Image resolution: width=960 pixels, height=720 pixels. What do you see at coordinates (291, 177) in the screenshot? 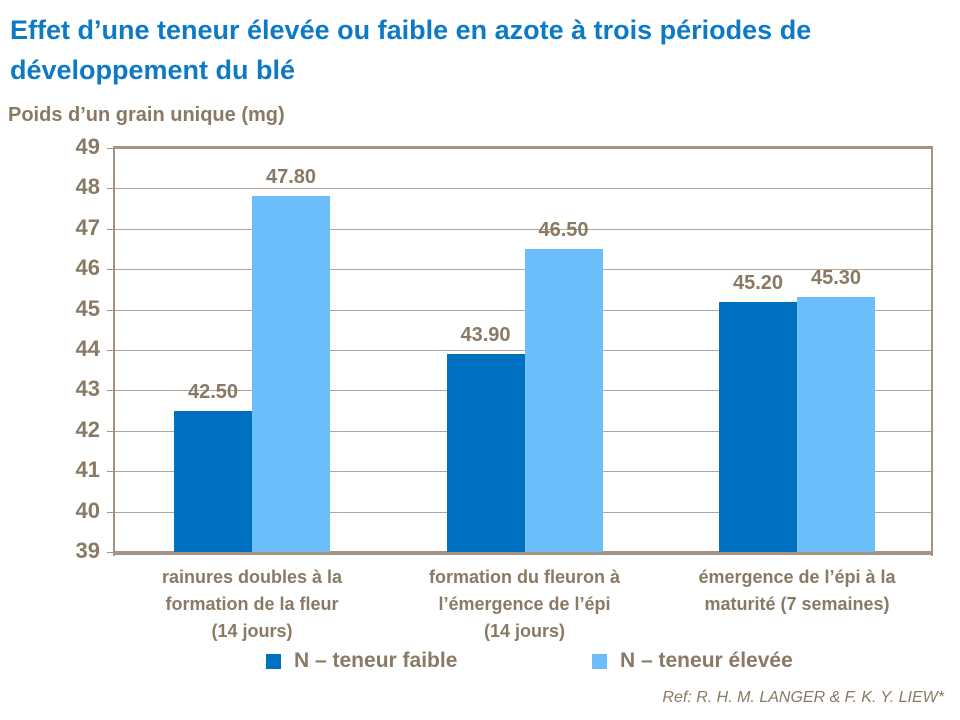
I see `bar-value-label: 47.80` at bounding box center [291, 177].